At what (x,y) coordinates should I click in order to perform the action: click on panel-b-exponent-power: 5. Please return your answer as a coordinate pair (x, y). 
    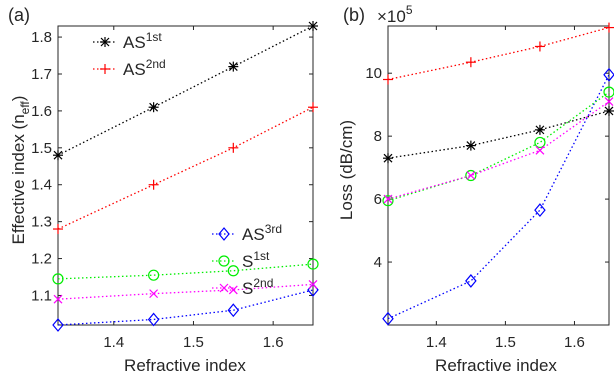
    Looking at the image, I should click on (409, 10).